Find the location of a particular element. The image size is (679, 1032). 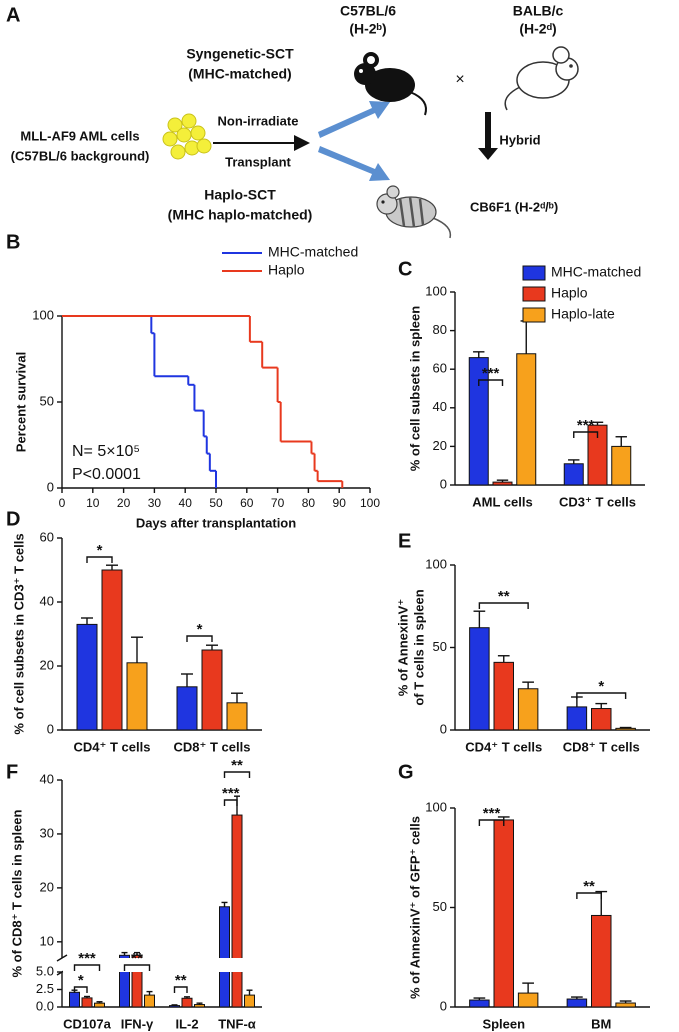

panel-label: B is located at coordinates (13, 242).